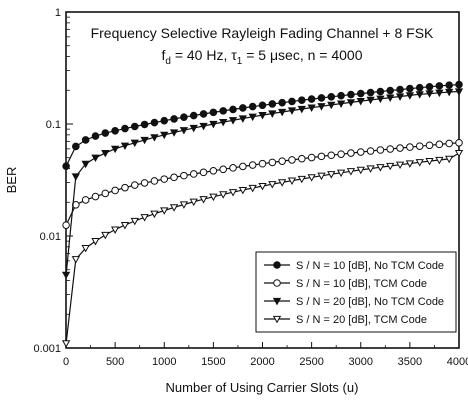  I want to click on fd-value: = 40 Hz,, so click(201, 55).